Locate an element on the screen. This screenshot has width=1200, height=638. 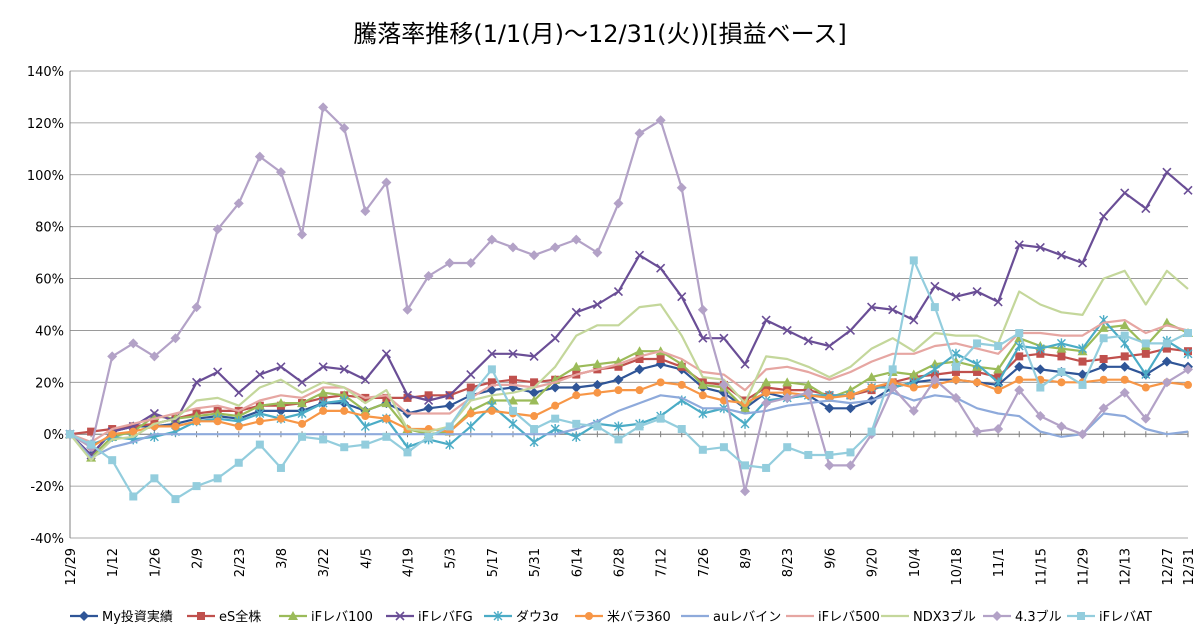
x-tick-label: 12/29 is located at coordinates (71, 566).